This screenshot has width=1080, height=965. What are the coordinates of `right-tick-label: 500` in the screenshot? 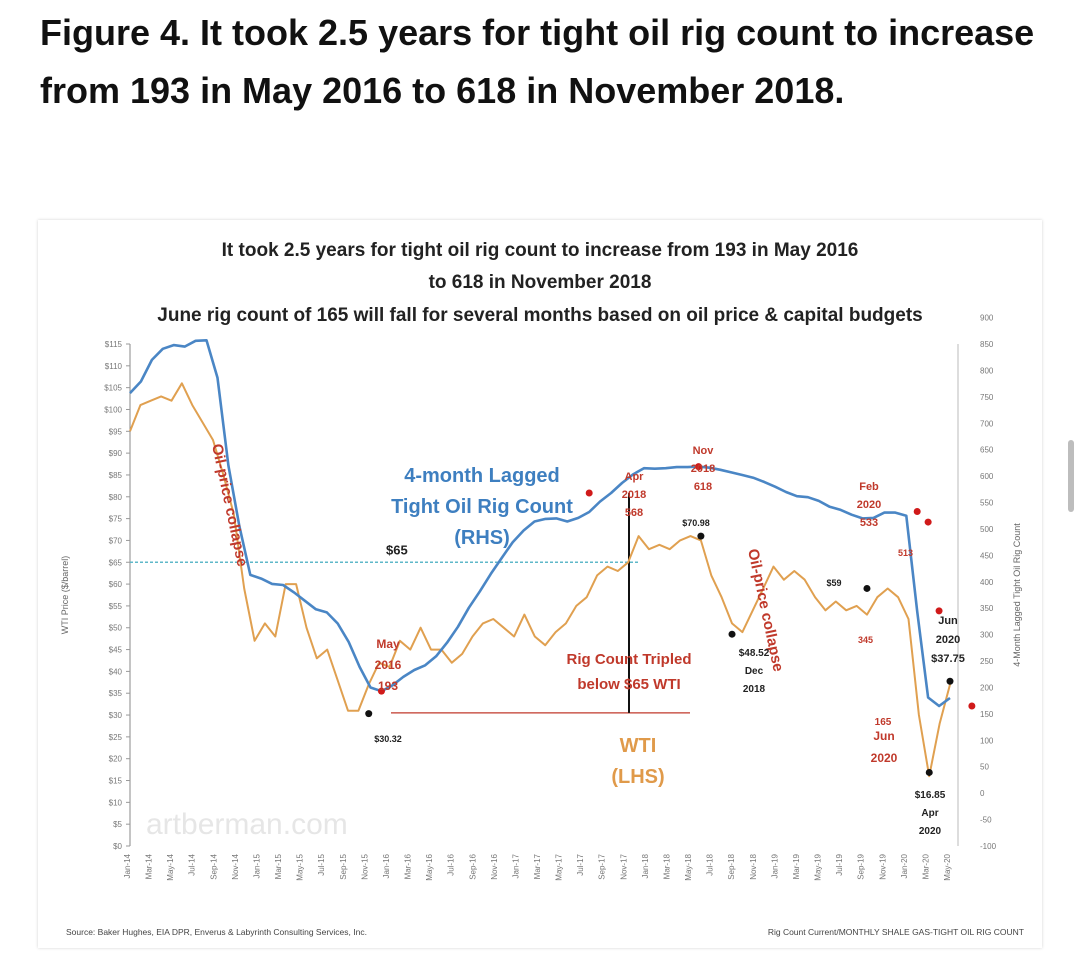 It's located at (987, 529).